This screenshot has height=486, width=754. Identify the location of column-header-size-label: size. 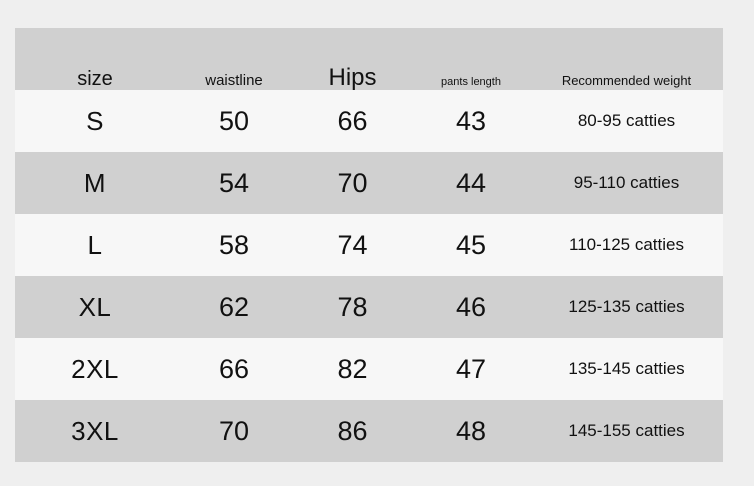
(95, 79).